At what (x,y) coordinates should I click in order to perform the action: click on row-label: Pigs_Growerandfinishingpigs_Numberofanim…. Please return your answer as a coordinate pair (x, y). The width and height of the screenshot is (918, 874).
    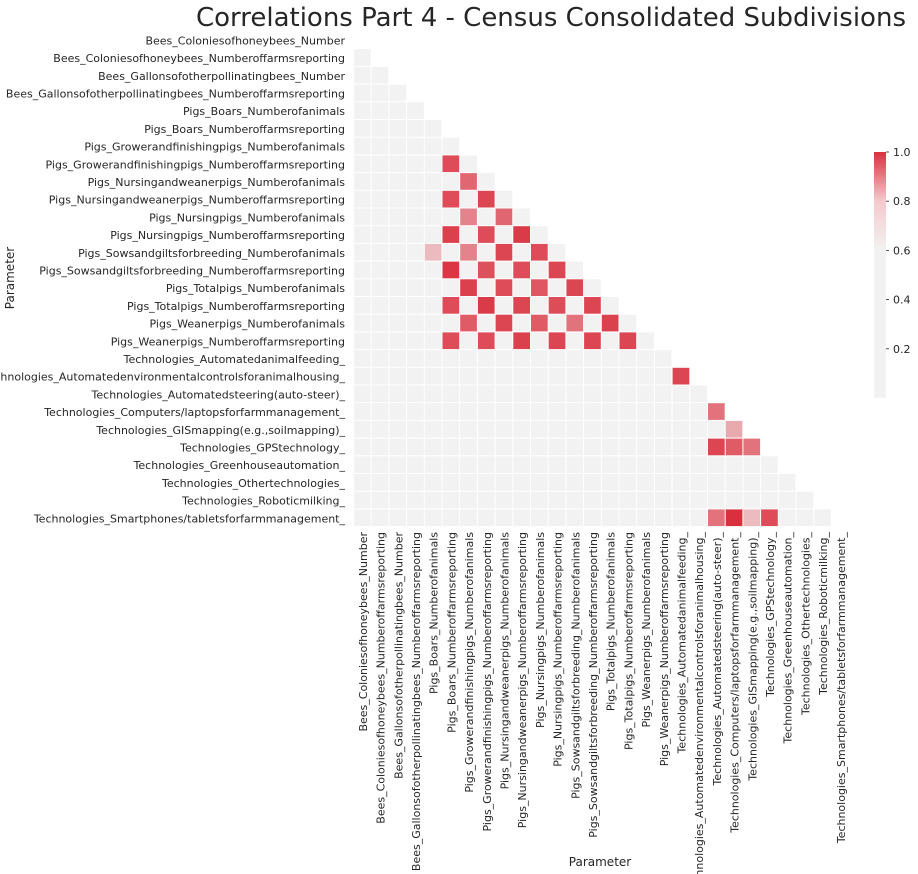
    Looking at the image, I should click on (214, 147).